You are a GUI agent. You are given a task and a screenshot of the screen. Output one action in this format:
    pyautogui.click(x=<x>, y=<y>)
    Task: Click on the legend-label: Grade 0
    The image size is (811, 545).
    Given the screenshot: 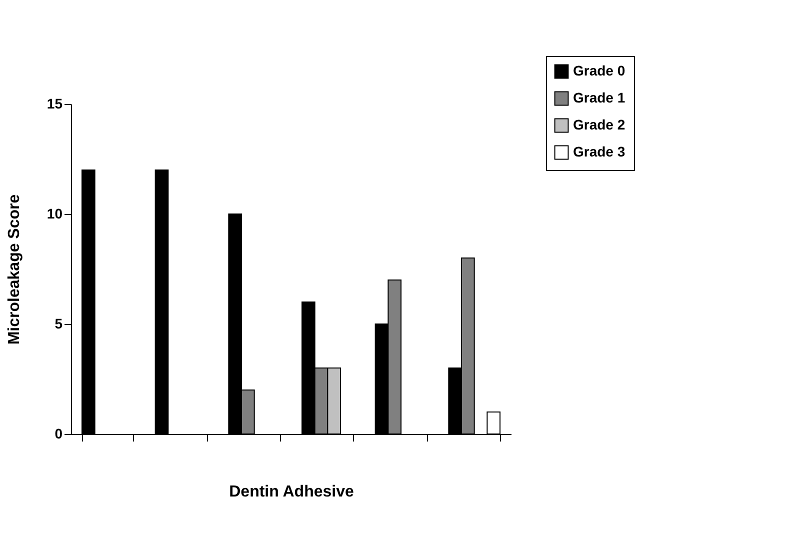 What is the action you would take?
    pyautogui.click(x=599, y=70)
    